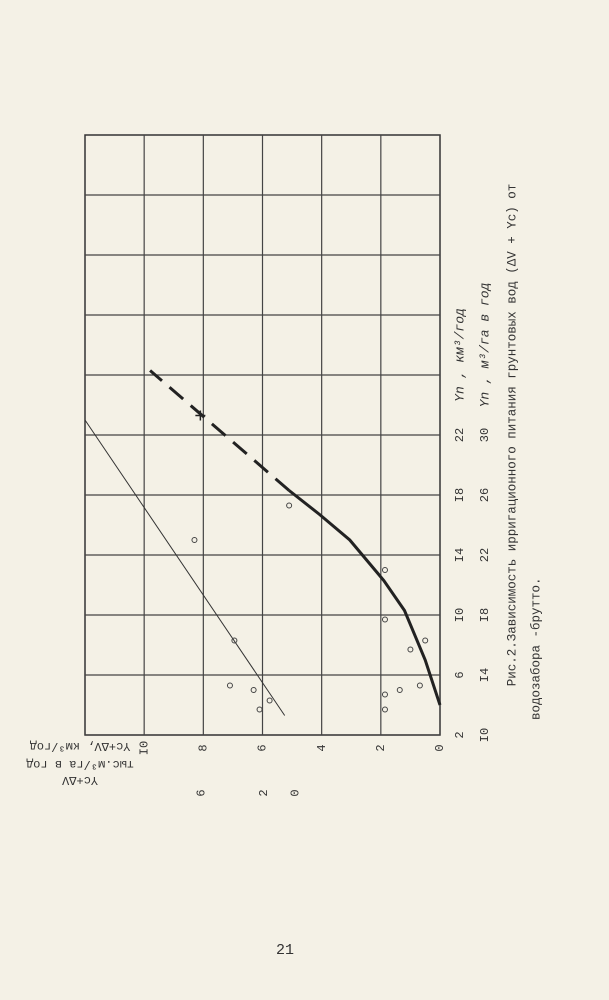 The height and width of the screenshot is (1000, 609). Describe the element at coordinates (381, 747) in the screenshot. I see `y-tick-label: 2` at that location.